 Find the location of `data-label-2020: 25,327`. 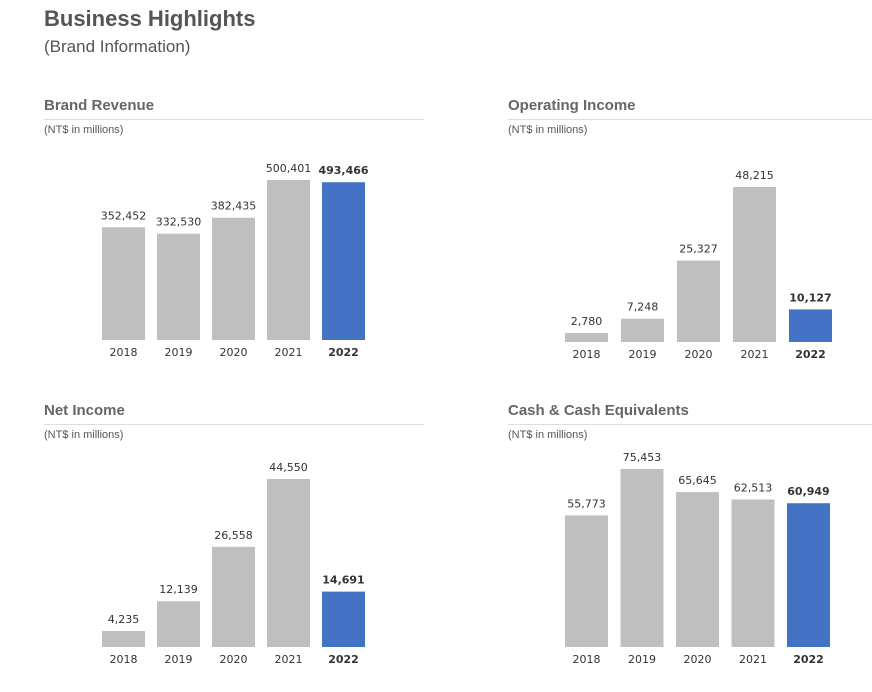

data-label-2020: 25,327 is located at coordinates (698, 249).